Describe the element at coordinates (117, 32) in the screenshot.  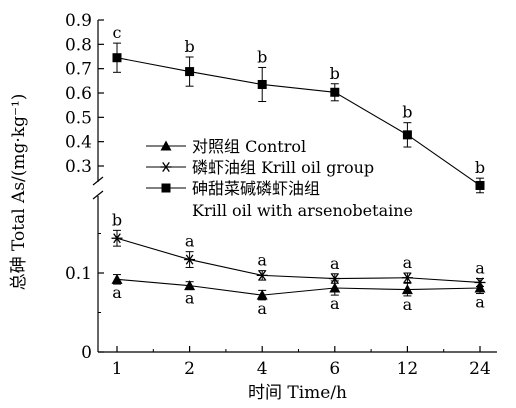
I see `significance-letter: c` at that location.